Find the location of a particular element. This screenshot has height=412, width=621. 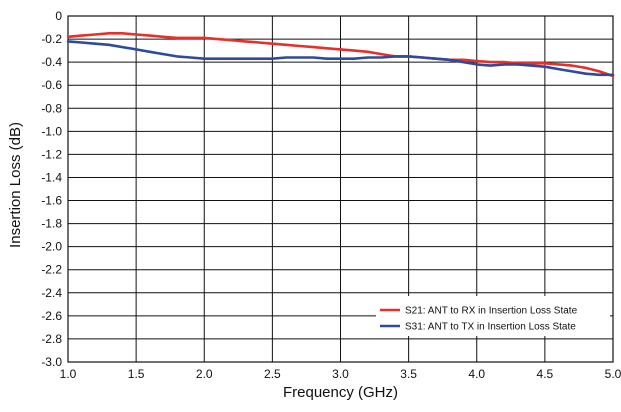

x-axis-title: Frequency (GHz) is located at coordinates (340, 392).